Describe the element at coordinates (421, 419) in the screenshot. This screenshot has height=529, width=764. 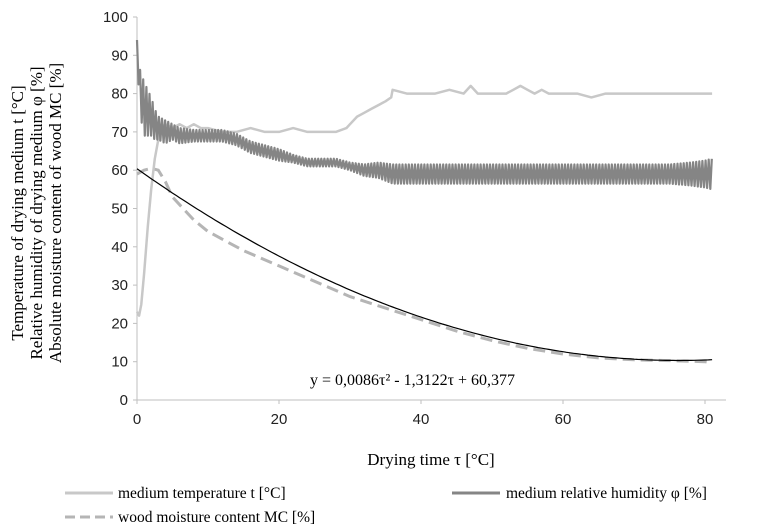
I see `x-tick-label: 40` at that location.